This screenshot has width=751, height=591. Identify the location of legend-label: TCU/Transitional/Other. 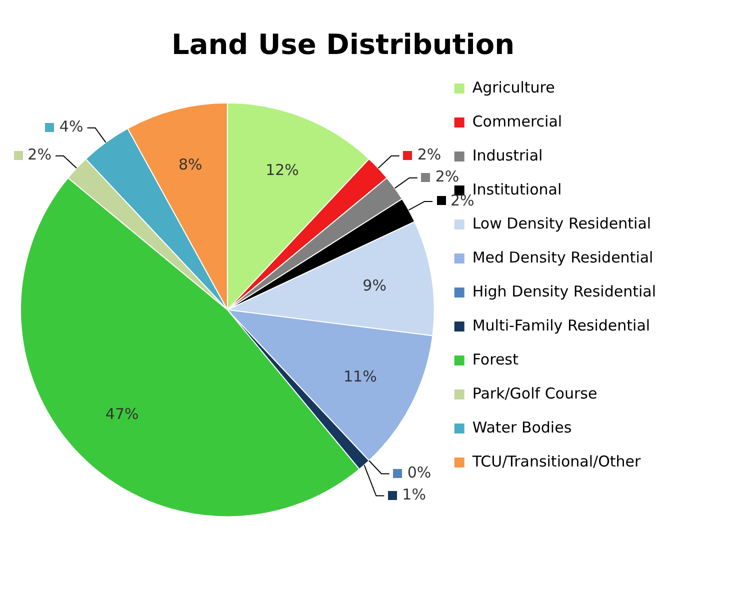
(556, 461).